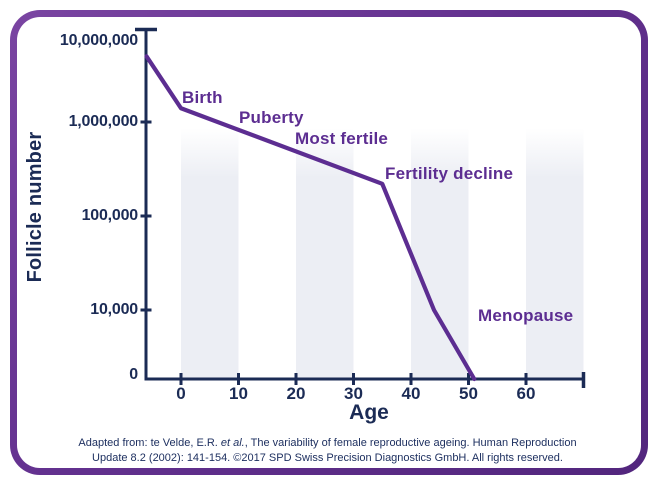 Image resolution: width=655 pixels, height=482 pixels. I want to click on annotation-birth: Birth, so click(202, 97).